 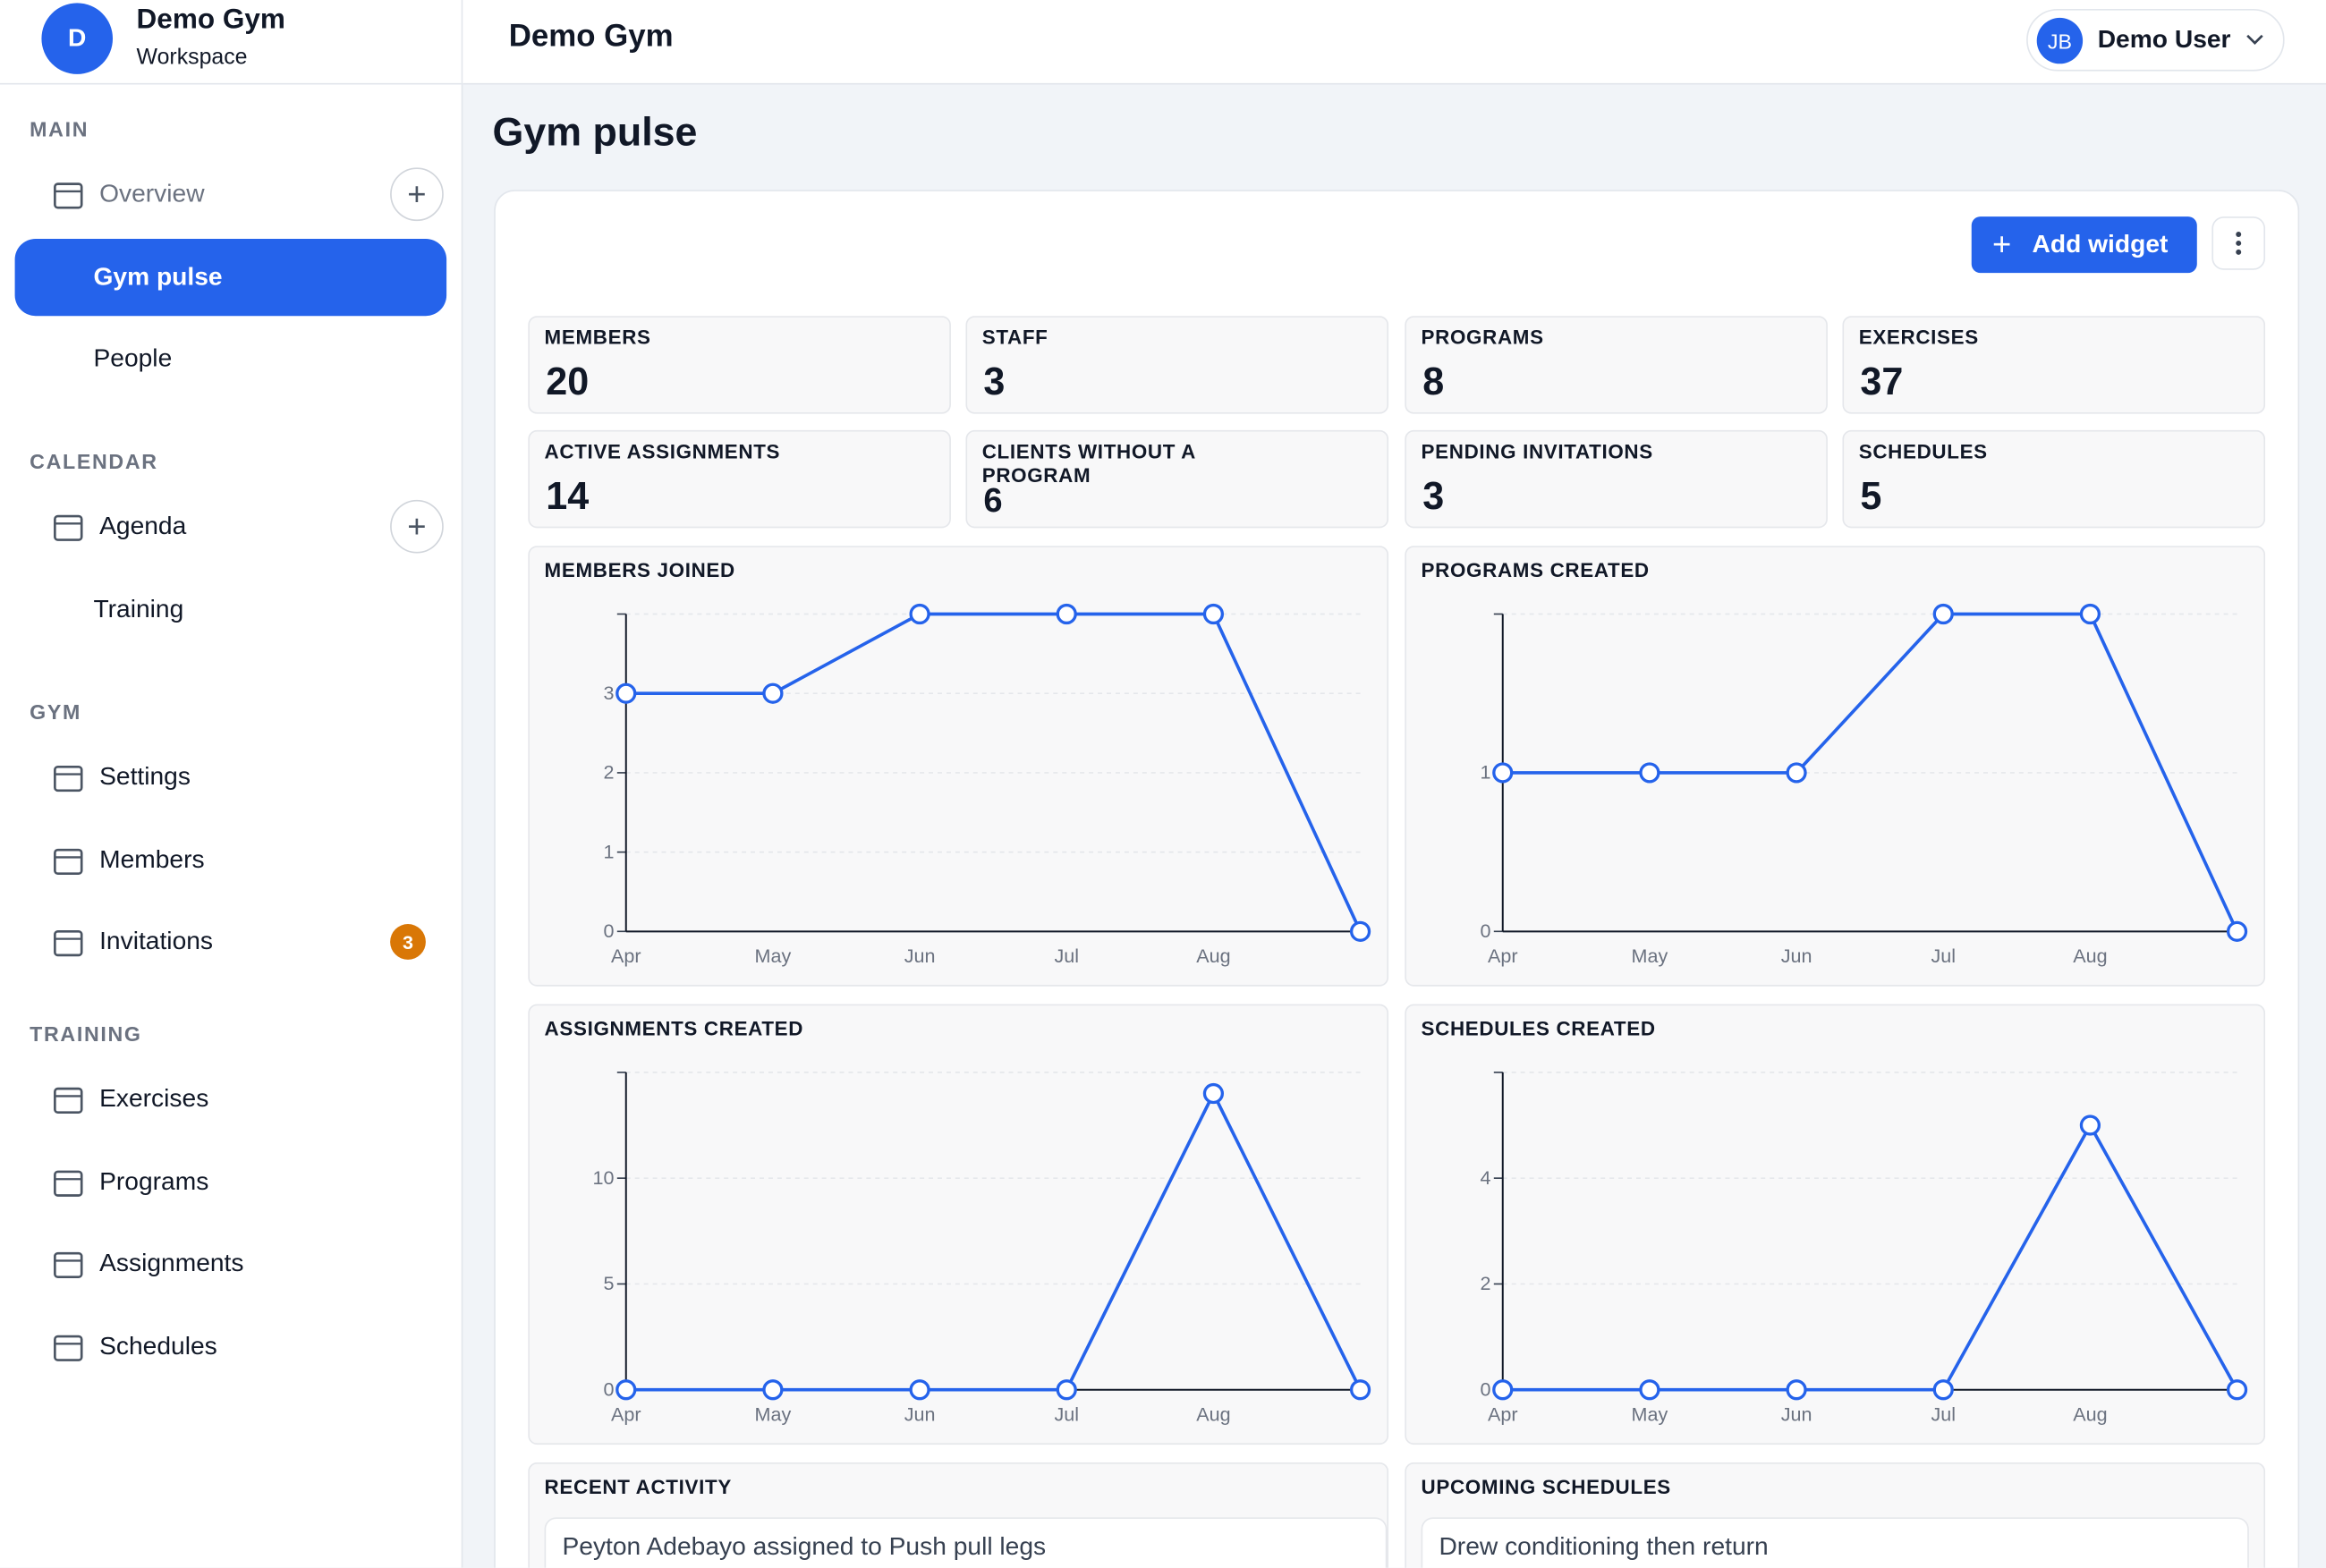 I want to click on stat-card: STAFF 3, so click(x=1177, y=365).